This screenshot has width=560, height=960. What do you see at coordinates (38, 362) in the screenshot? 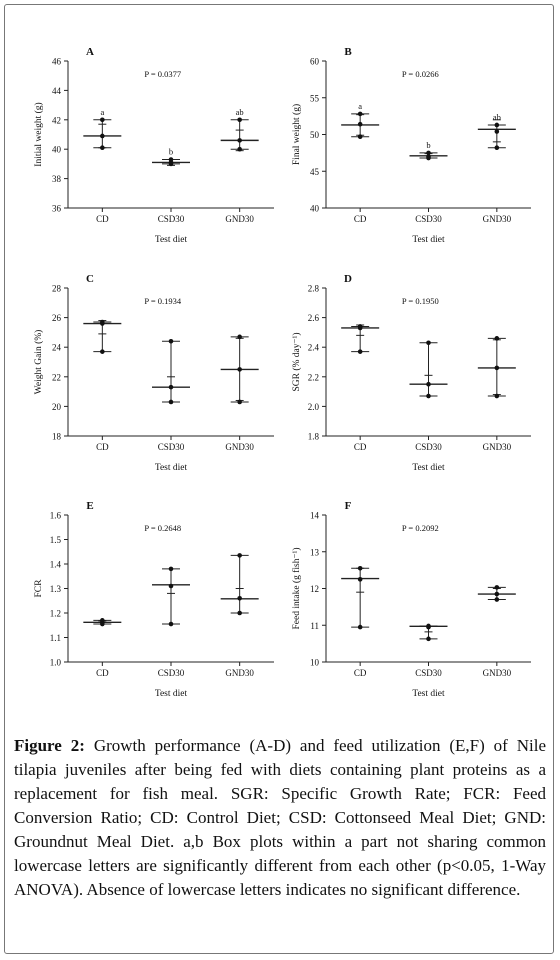
I see `y-axis-title: Weight Gain (%)` at bounding box center [38, 362].